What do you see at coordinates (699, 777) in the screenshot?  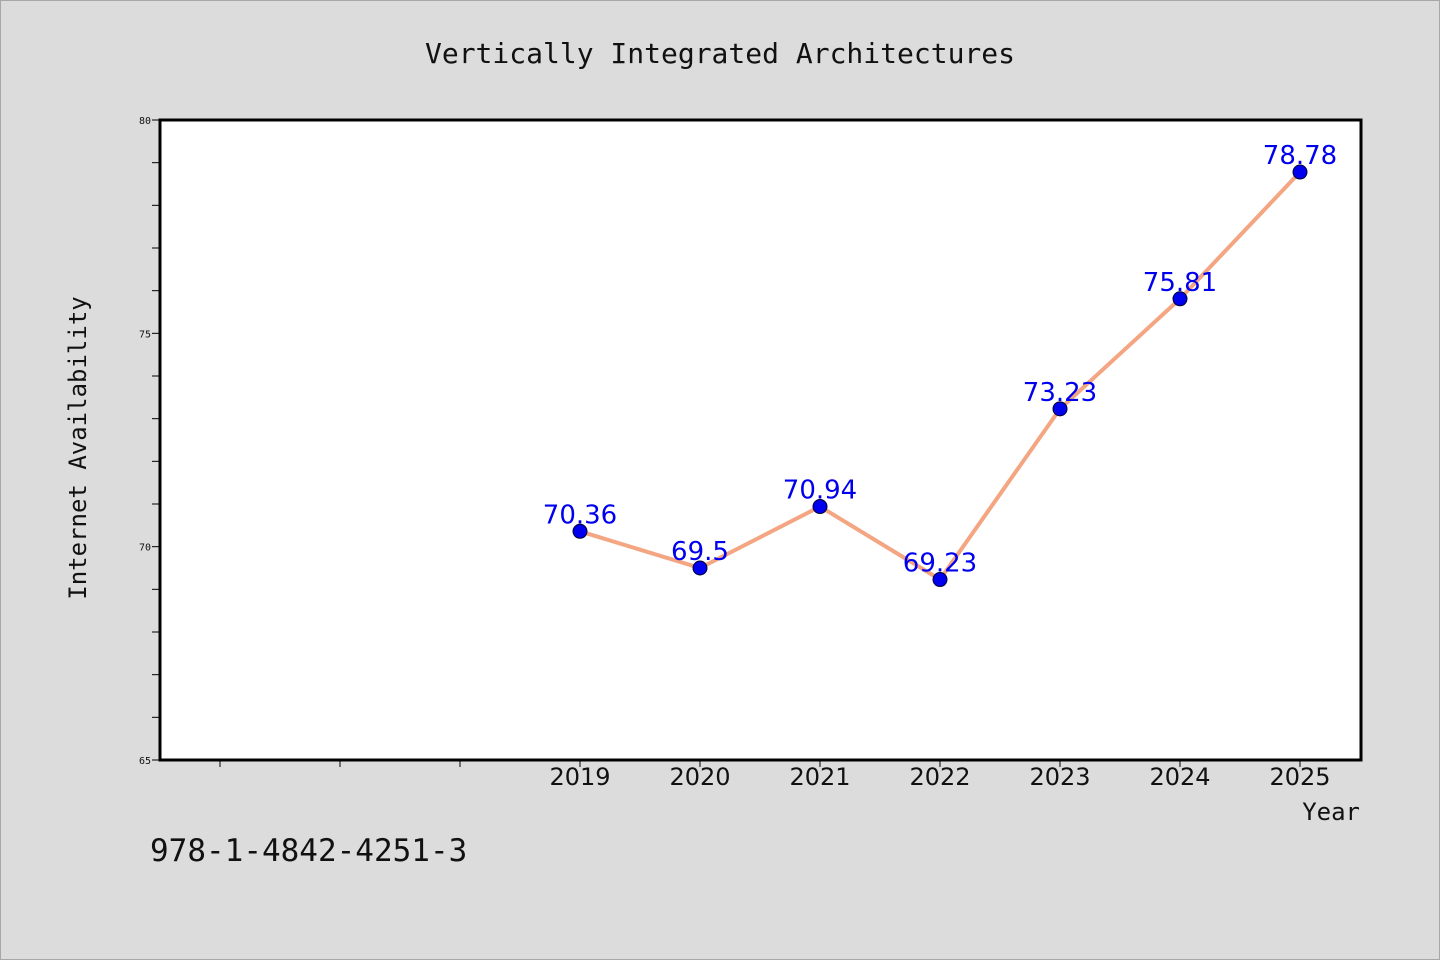 I see `x-tick-label: 2020` at bounding box center [699, 777].